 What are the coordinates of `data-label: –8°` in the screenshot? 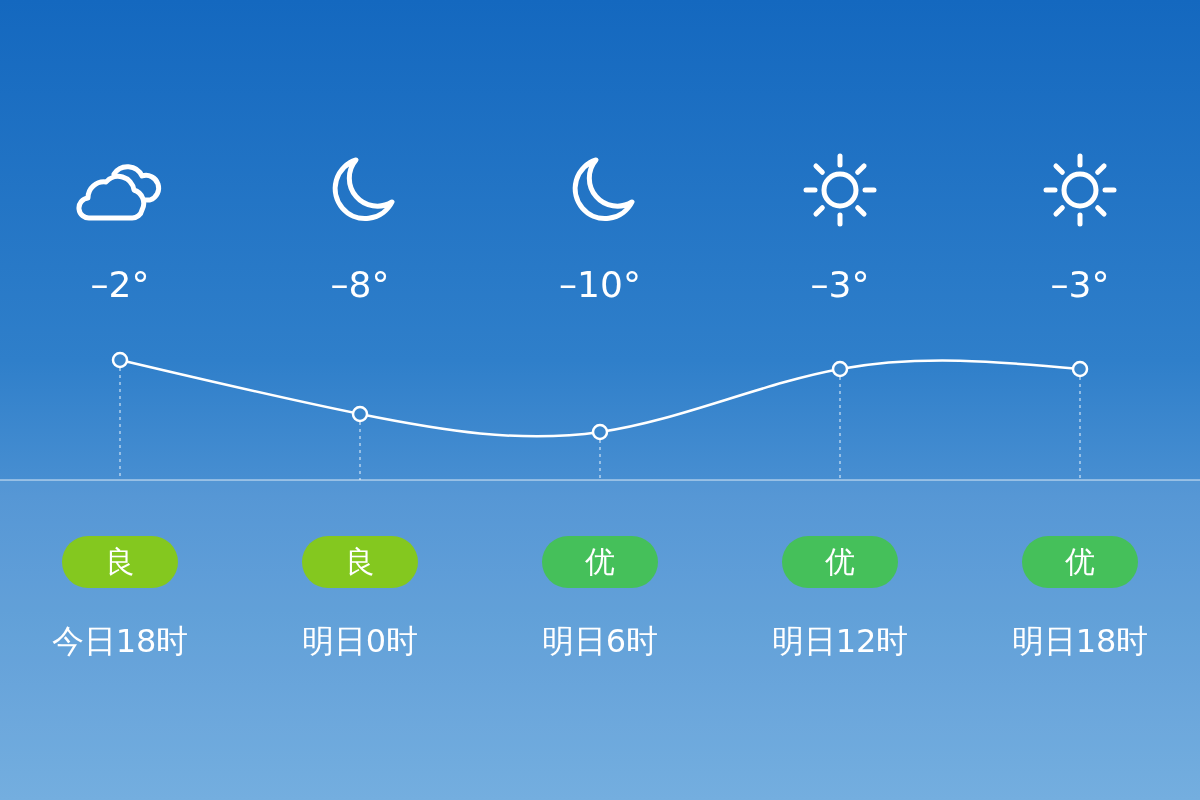 It's located at (360, 284).